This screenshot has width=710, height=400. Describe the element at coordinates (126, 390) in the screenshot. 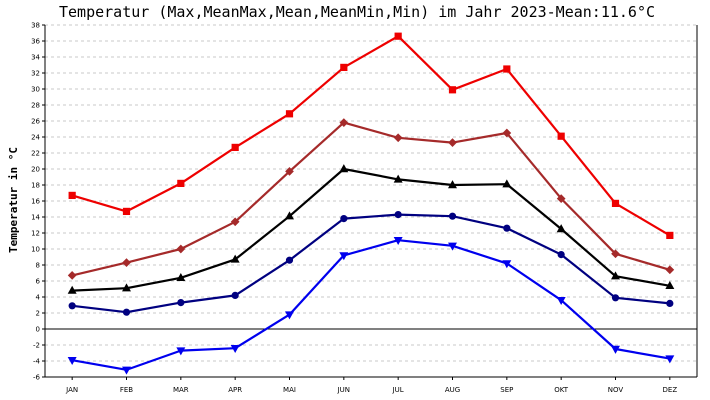

I see `x-tick-label: FEB` at that location.